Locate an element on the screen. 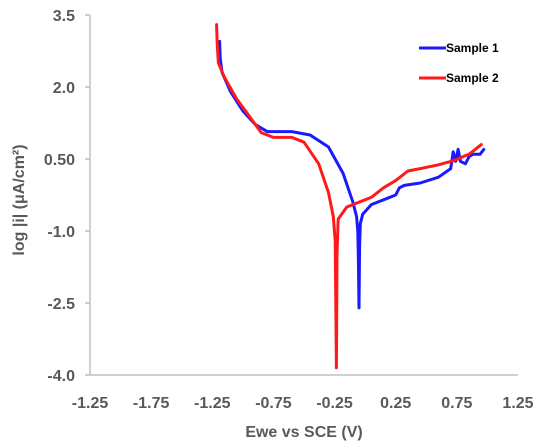 Image resolution: width=550 pixels, height=448 pixels. legend-label-2: Sample 2 is located at coordinates (472, 78).